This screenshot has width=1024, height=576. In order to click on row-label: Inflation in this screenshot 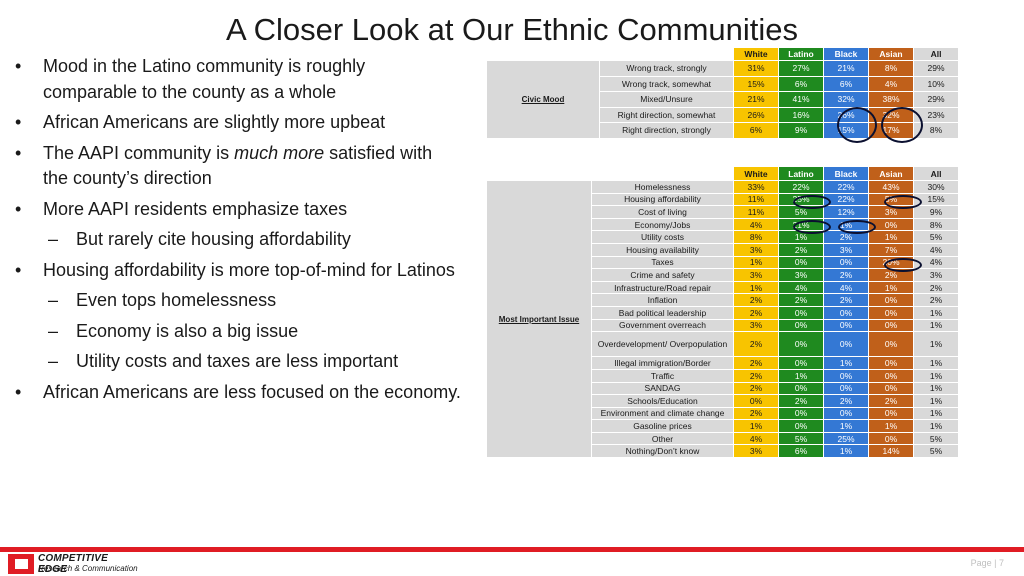, I will do `click(662, 300)`.